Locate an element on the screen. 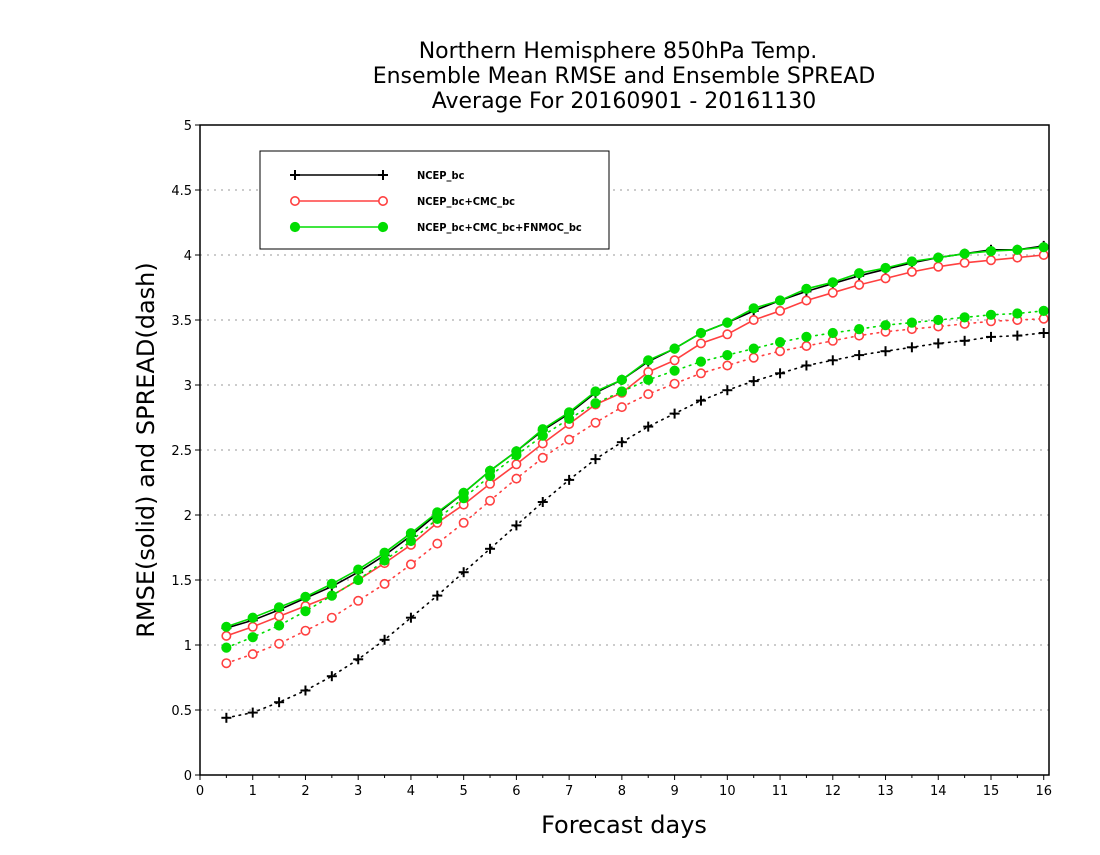 The image size is (1100, 855). x-axis: 0 1 2 3 4 5 6 7 8 9 10 11 12 13 14 15 16 is located at coordinates (624, 787).